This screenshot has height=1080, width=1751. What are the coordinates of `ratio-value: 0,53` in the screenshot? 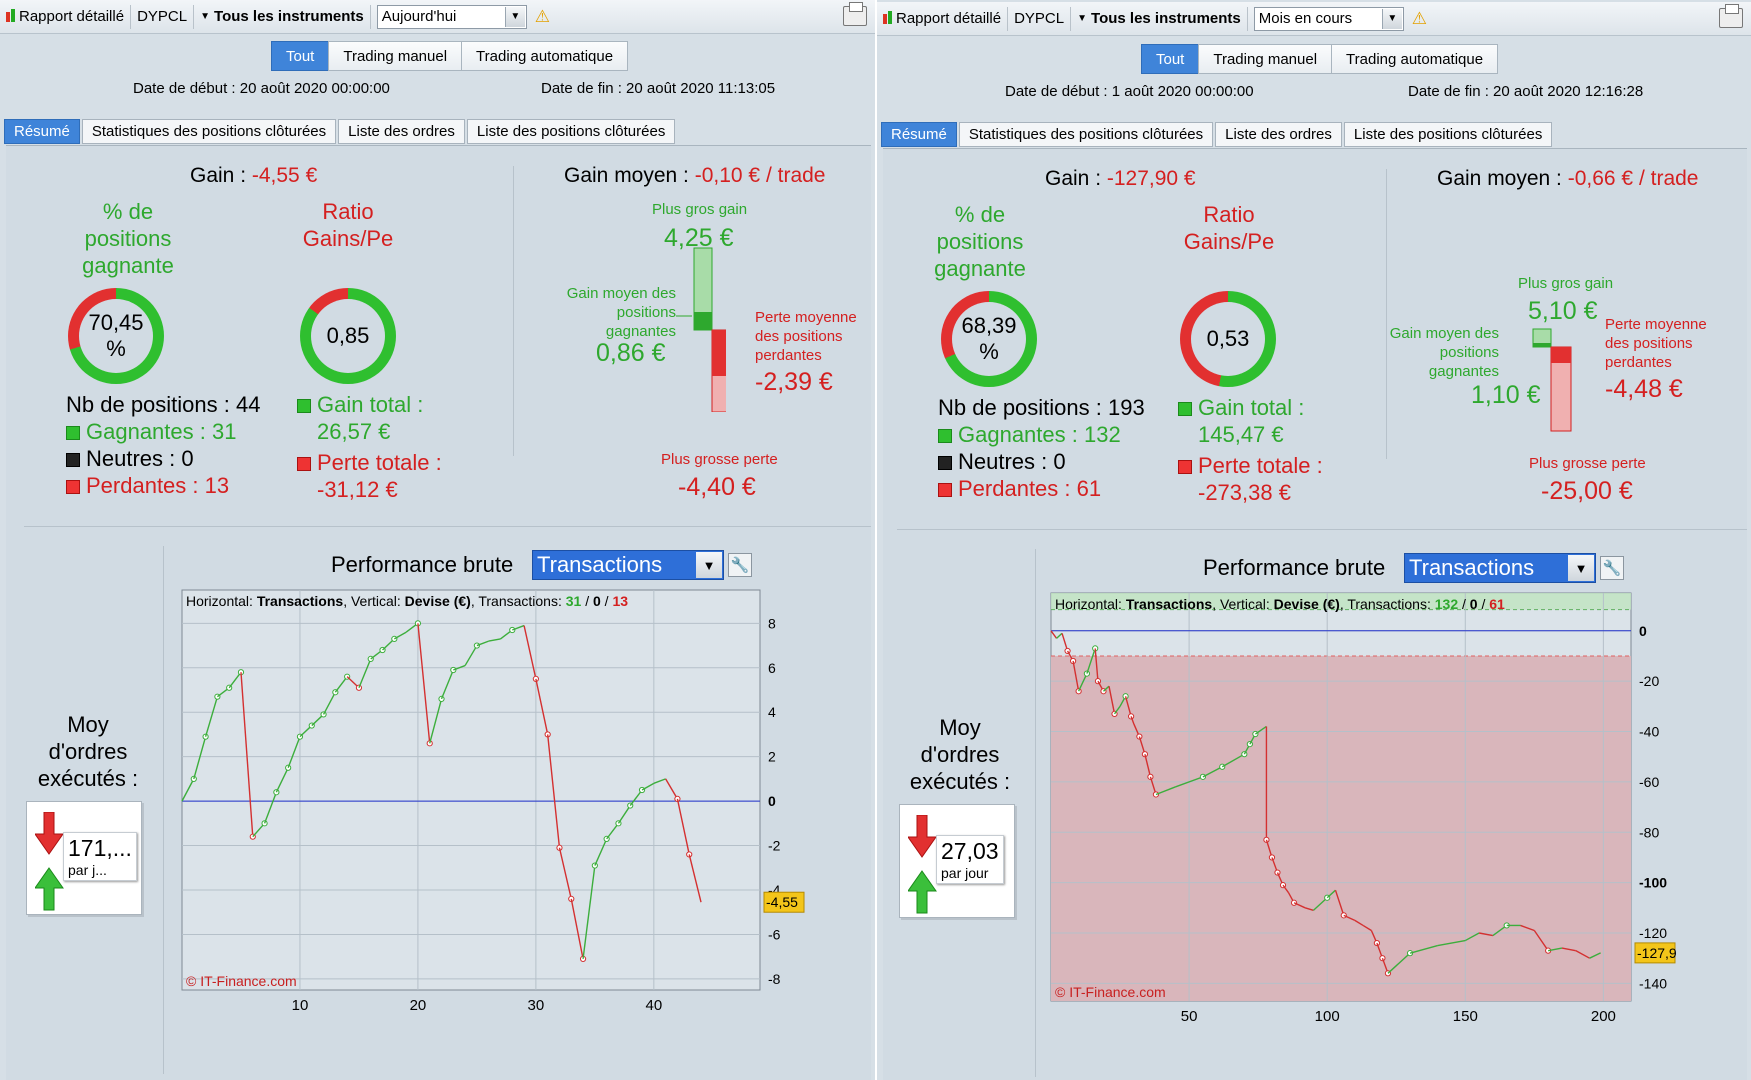 It's located at (1228, 339).